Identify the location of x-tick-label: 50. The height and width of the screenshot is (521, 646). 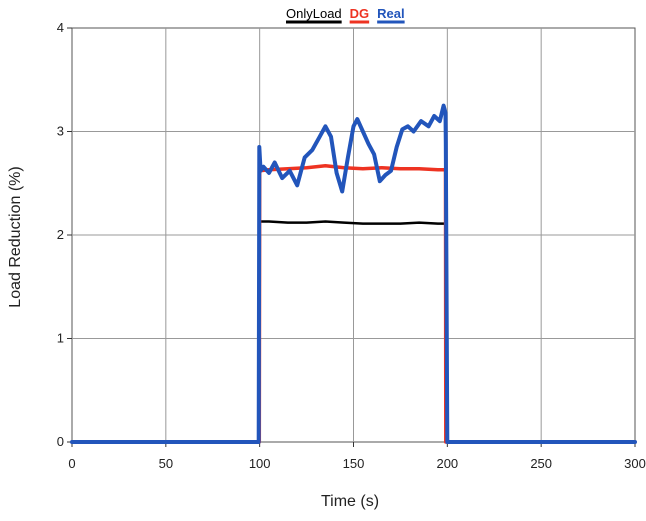
(166, 463).